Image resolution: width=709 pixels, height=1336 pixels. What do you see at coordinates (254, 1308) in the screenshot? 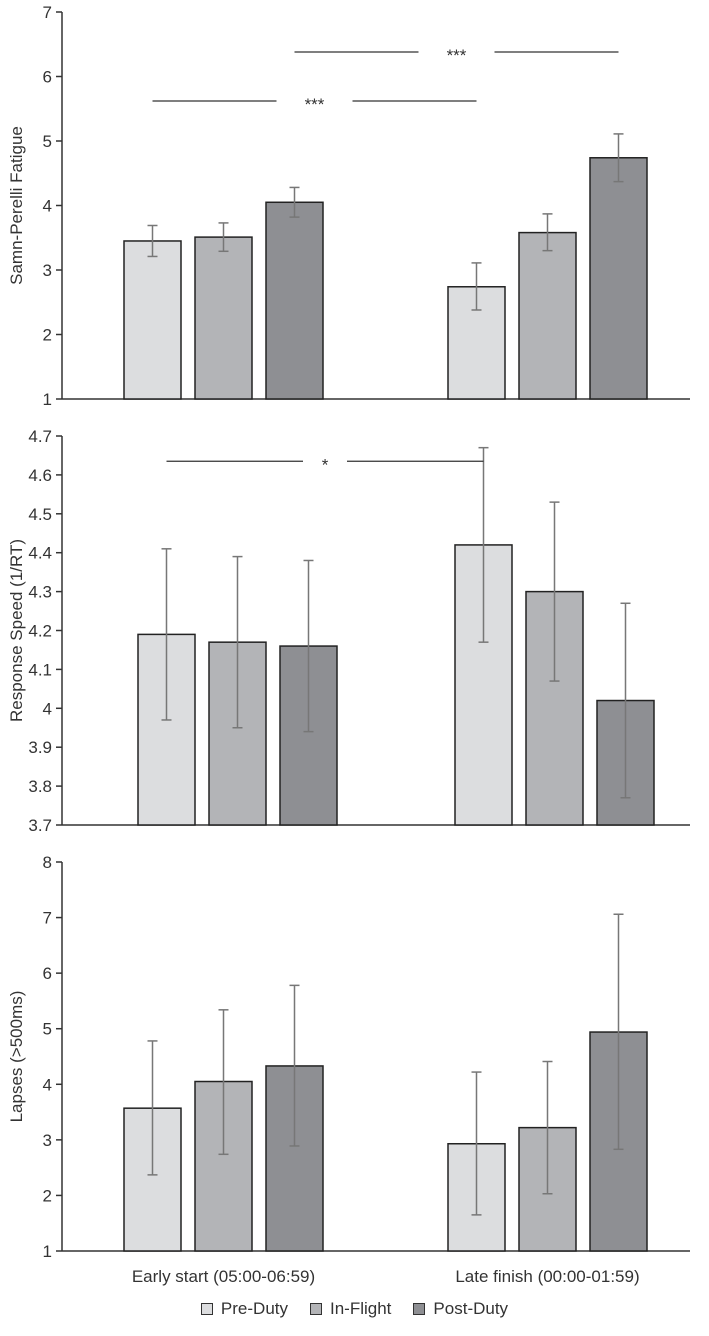
I see `legend-label-pre-duty: Pre-Duty` at bounding box center [254, 1308].